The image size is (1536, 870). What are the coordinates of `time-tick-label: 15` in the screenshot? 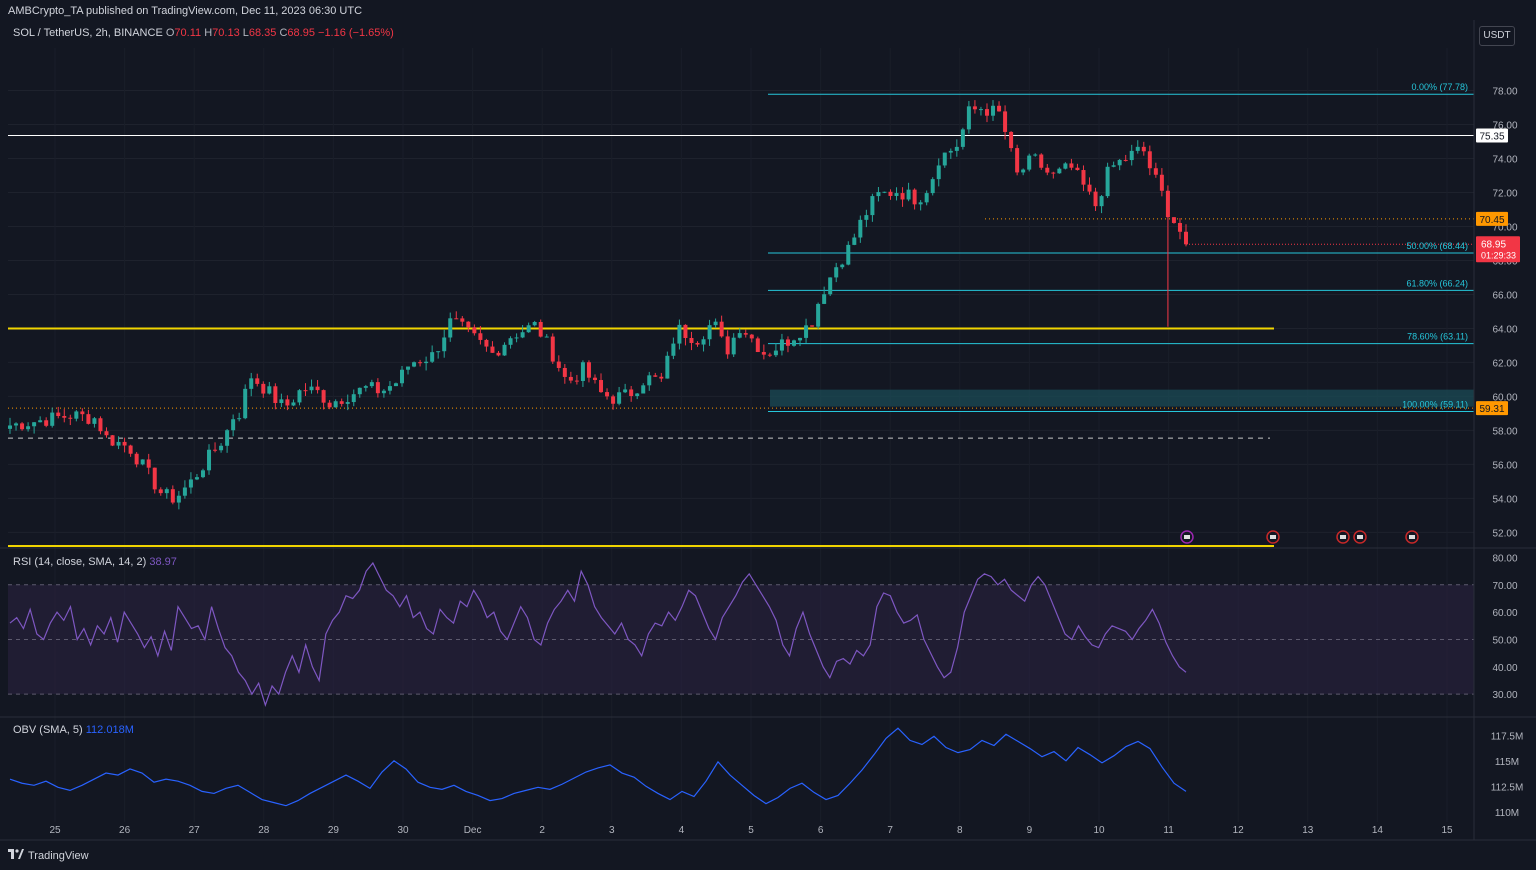 It's located at (1447, 830).